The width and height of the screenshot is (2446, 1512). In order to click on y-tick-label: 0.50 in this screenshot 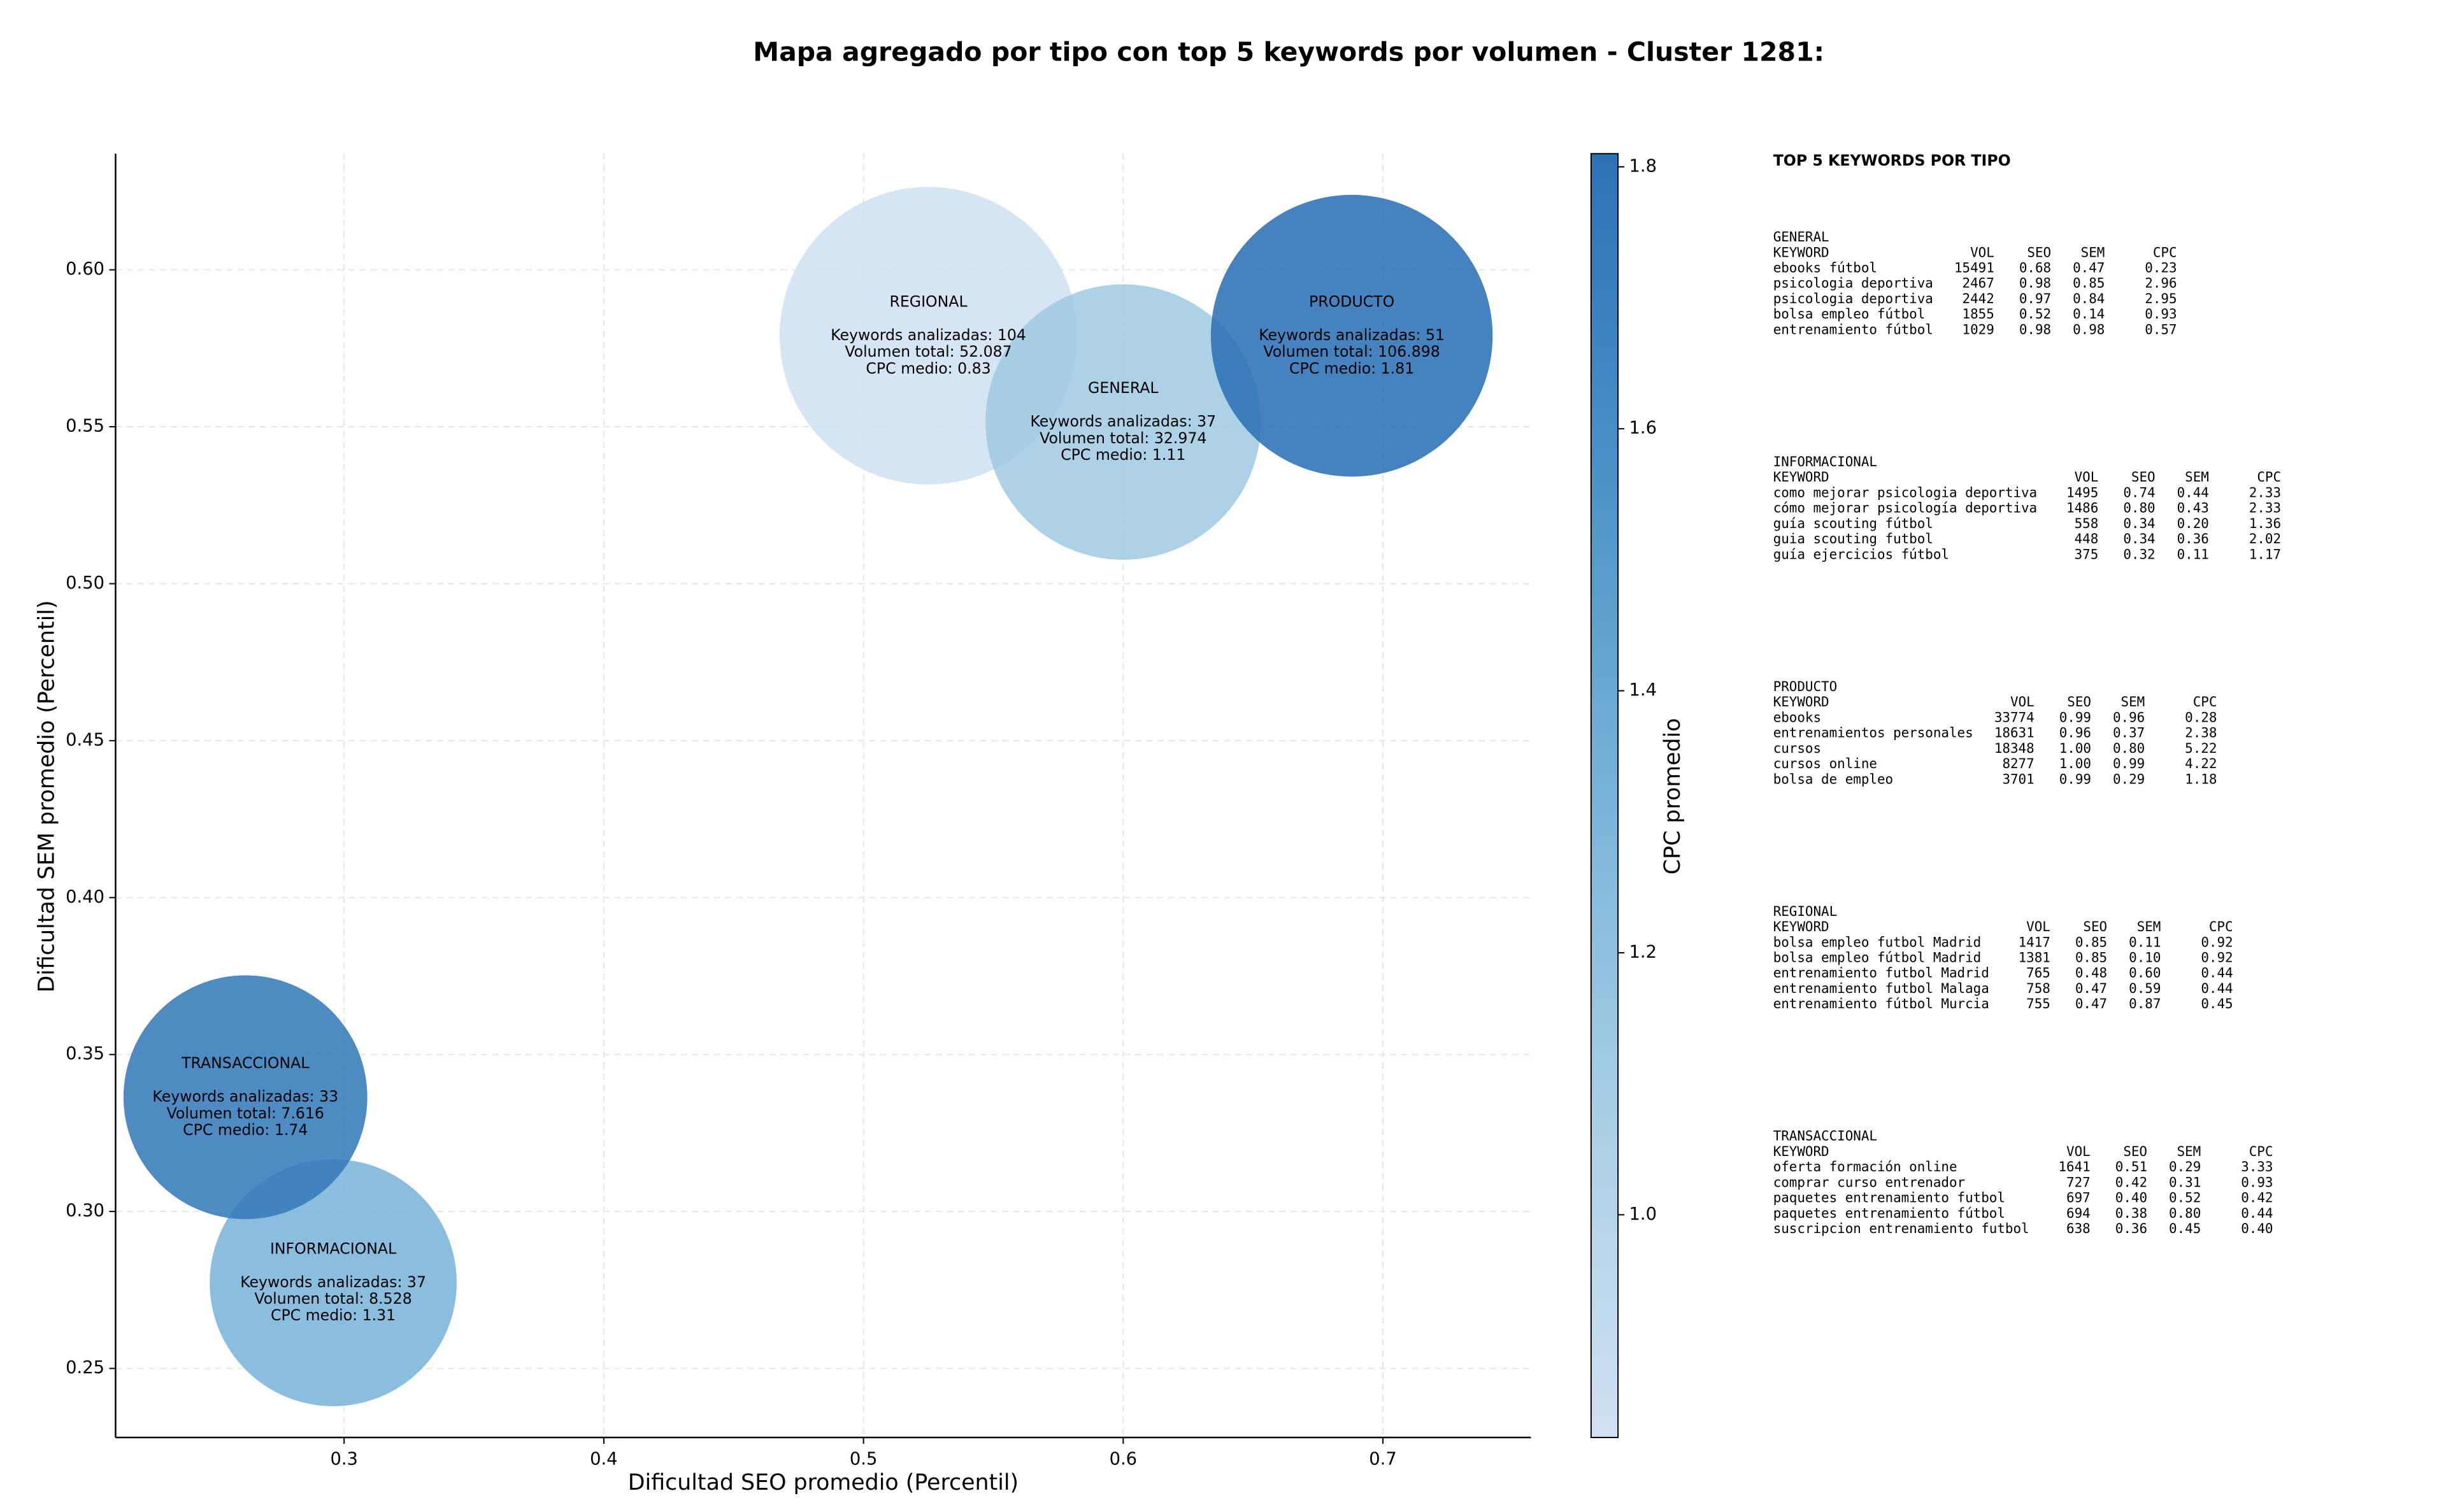, I will do `click(85, 583)`.